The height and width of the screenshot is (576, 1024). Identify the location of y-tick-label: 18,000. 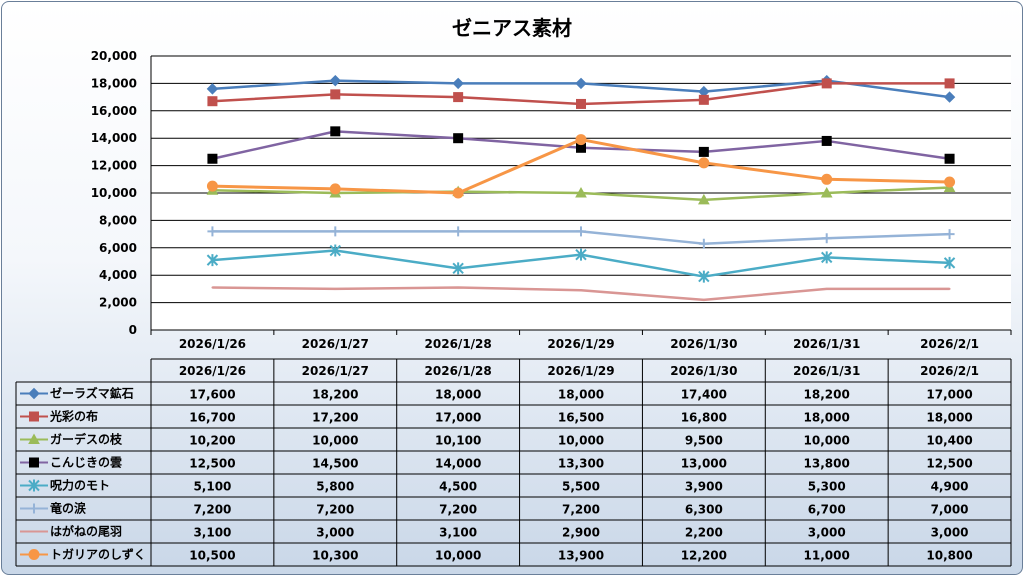
(114, 83).